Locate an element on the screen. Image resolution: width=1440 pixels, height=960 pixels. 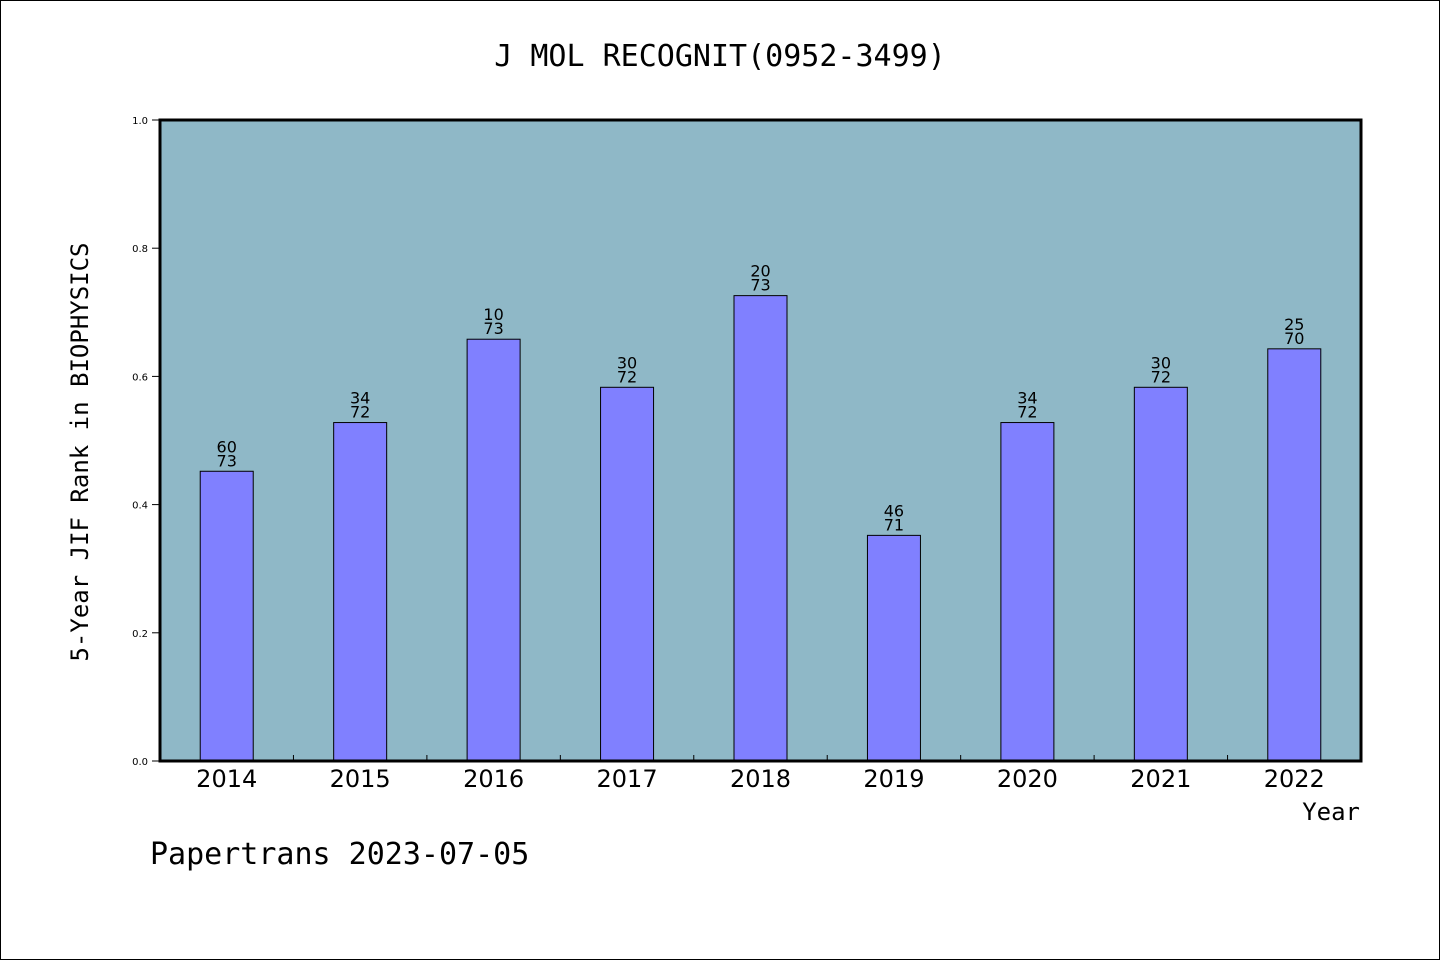
x-tick-label: 2014 is located at coordinates (226, 779).